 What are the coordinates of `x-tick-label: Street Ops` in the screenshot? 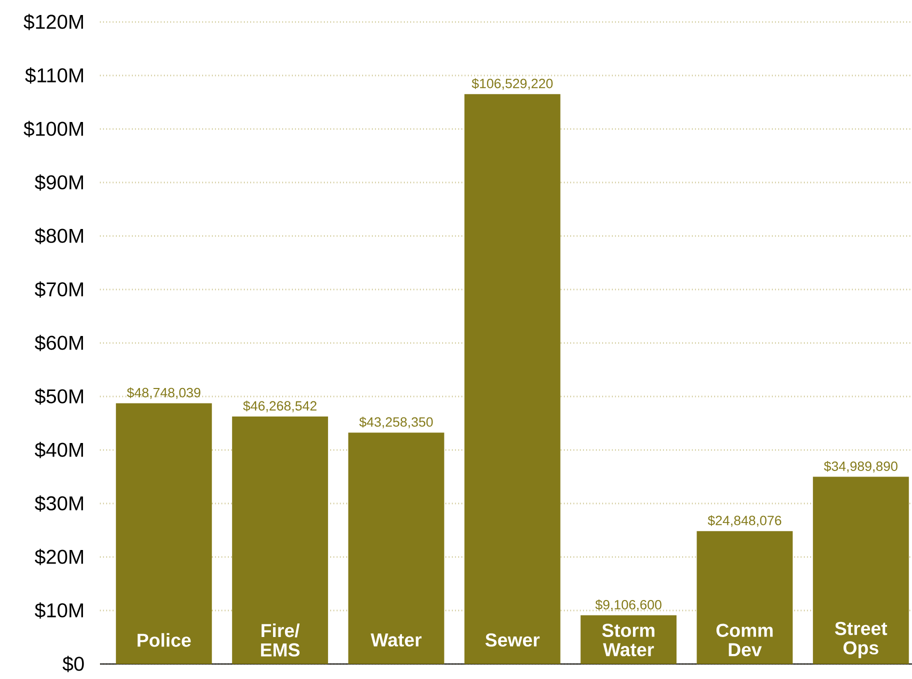 It's located at (861, 640).